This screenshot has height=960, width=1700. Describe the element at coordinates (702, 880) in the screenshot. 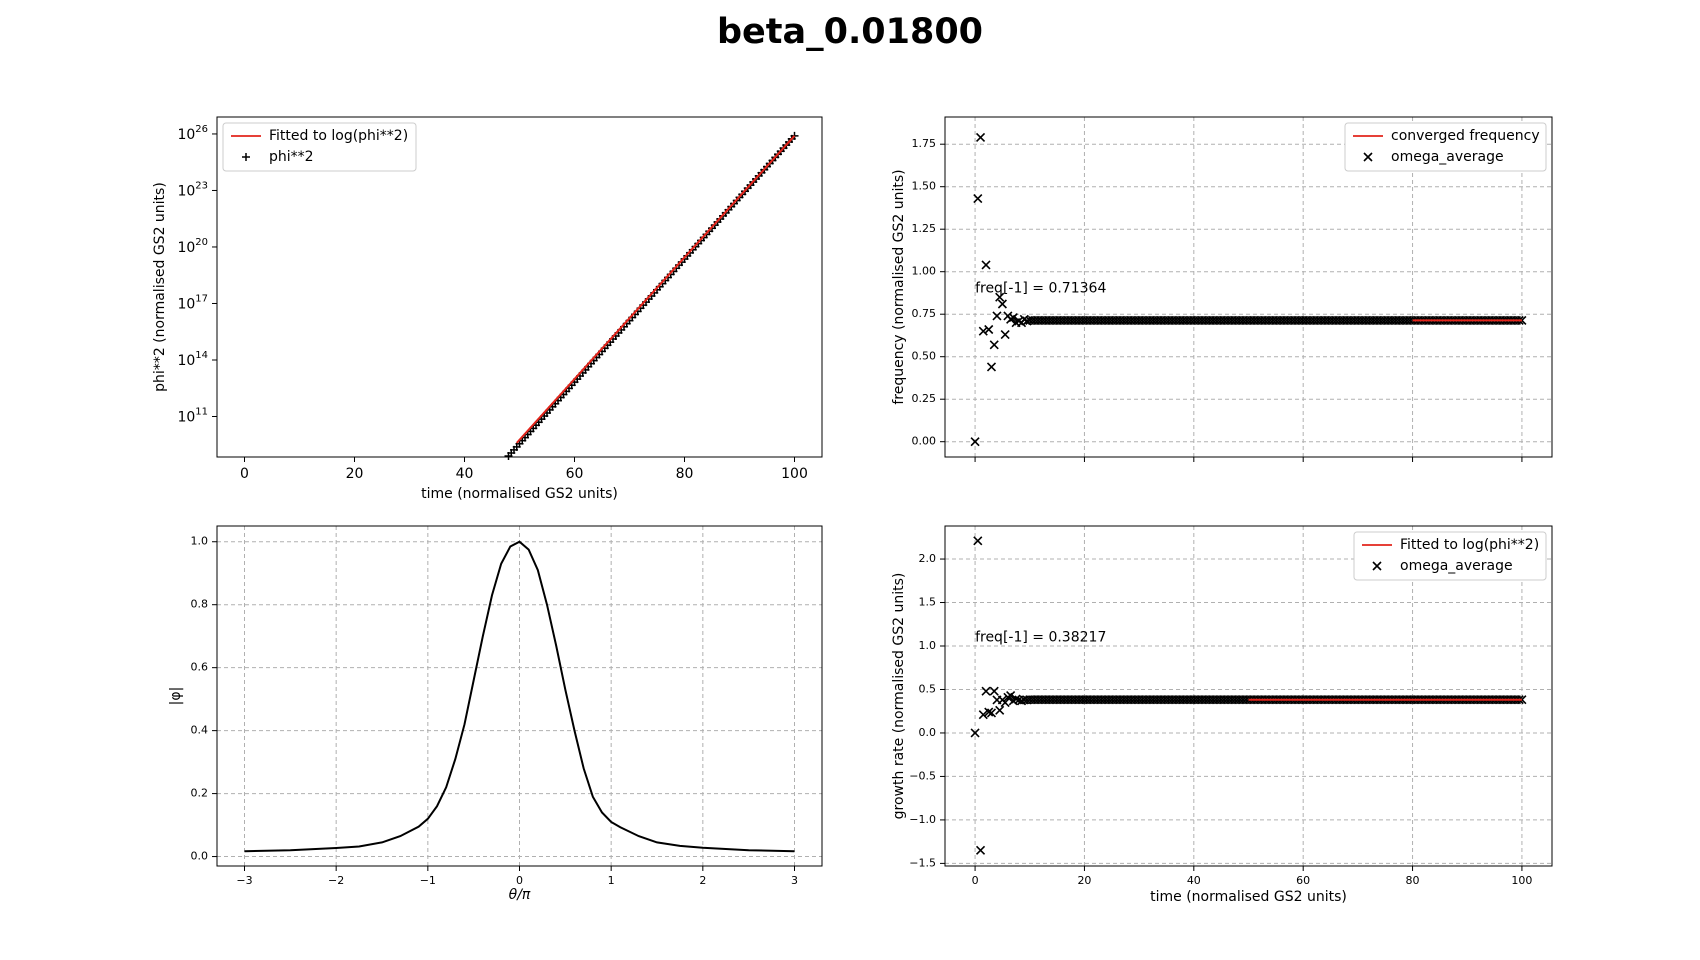

I see `x-tick-label: 2` at that location.